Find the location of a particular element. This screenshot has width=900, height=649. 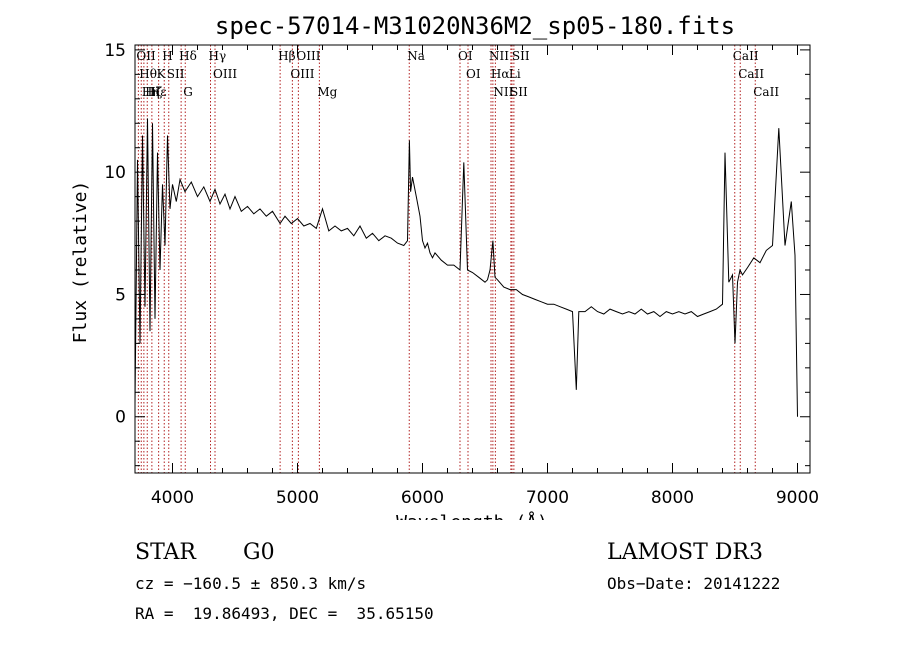

marker-label-8: Hδ is located at coordinates (188, 56).